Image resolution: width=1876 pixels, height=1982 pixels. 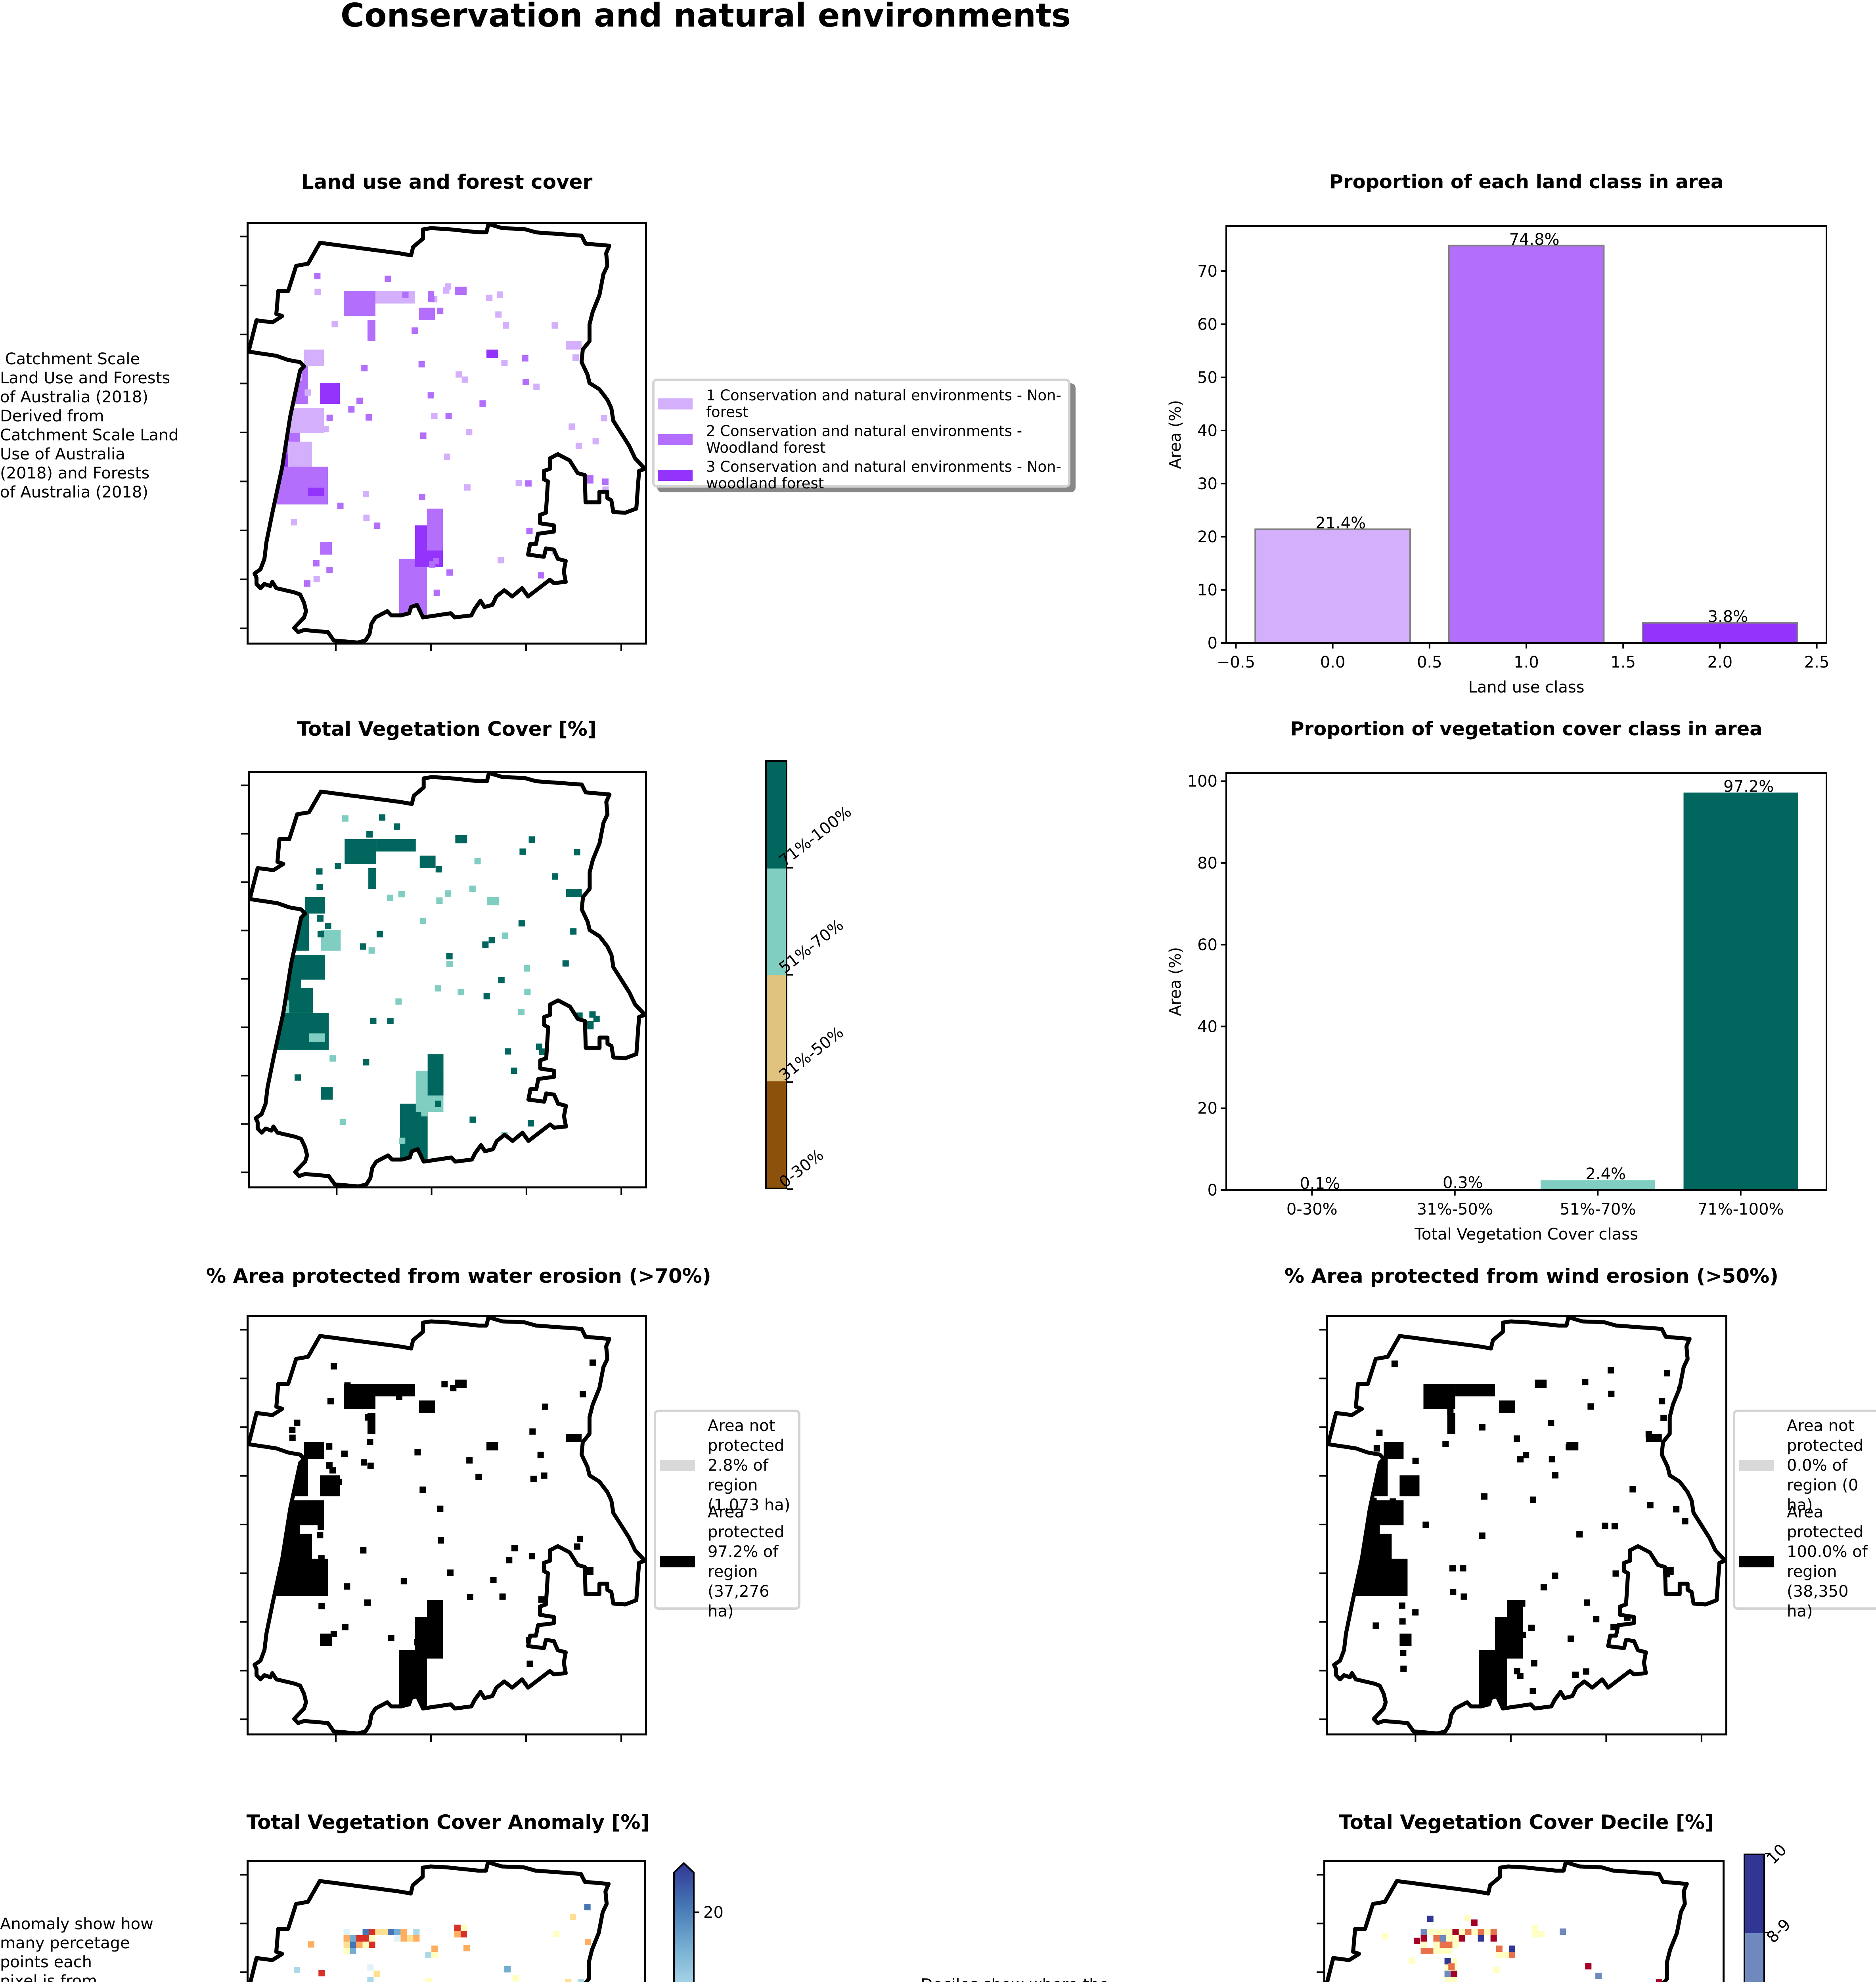 I want to click on x-tick-label: 31%-50%, so click(x=1455, y=1209).